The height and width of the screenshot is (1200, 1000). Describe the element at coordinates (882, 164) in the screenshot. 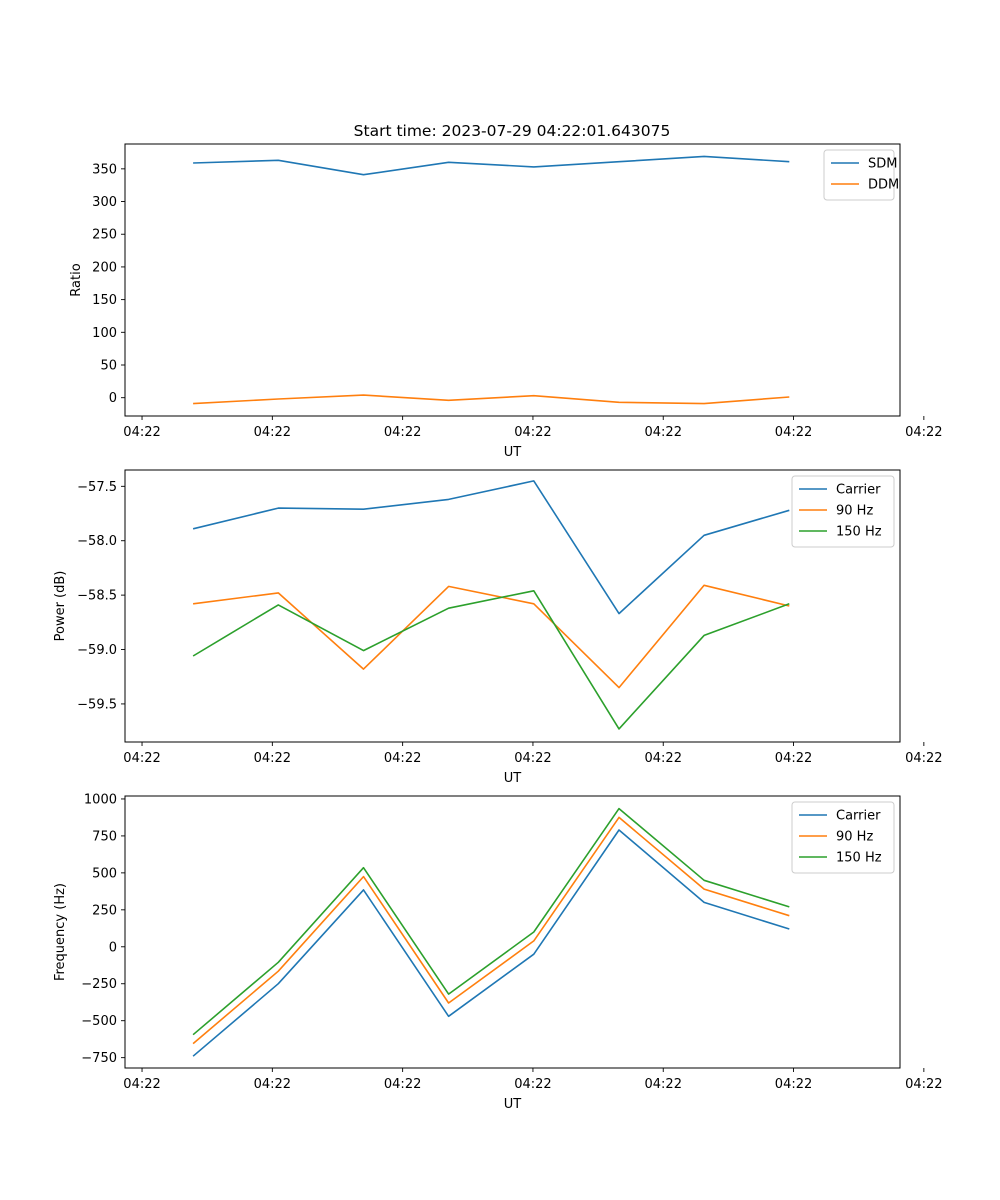

I see `legend-label-sdm: SDM` at that location.